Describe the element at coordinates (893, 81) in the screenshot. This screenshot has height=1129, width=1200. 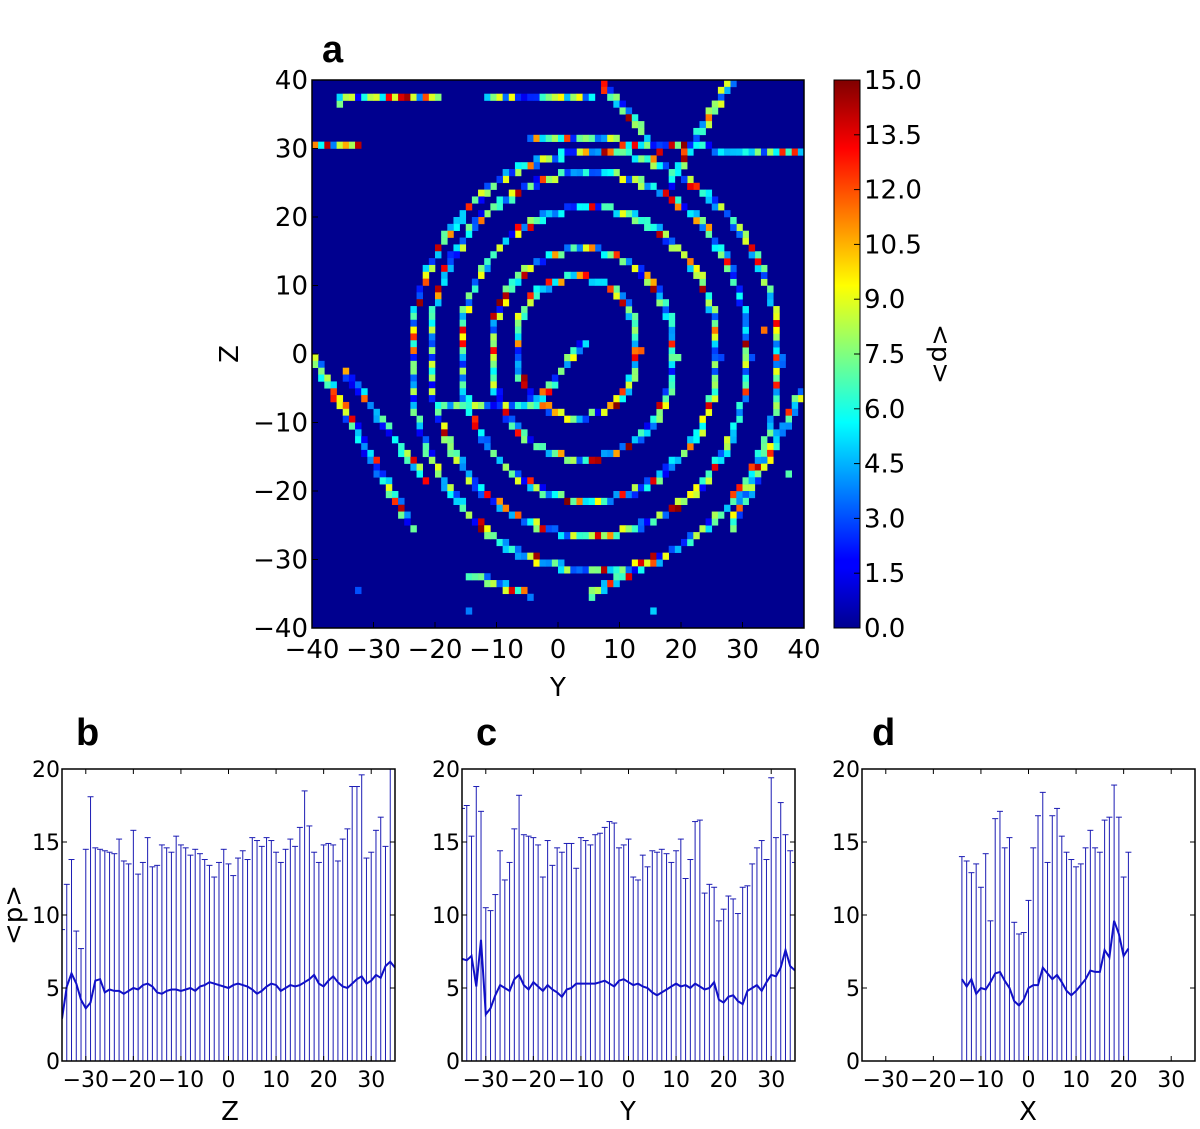
I see `colorbar-tick-label: 15.0` at that location.